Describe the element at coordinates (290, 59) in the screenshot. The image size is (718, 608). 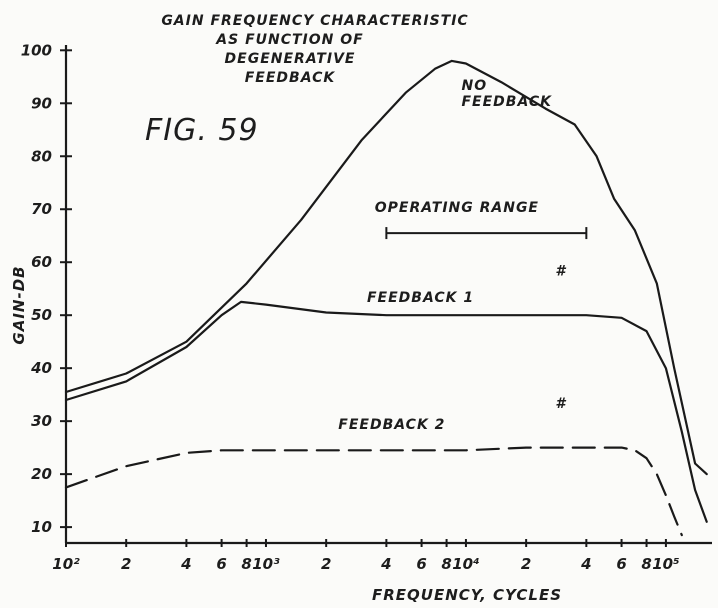
I see `chart-title-line-3: DEGENERATIVE` at that location.